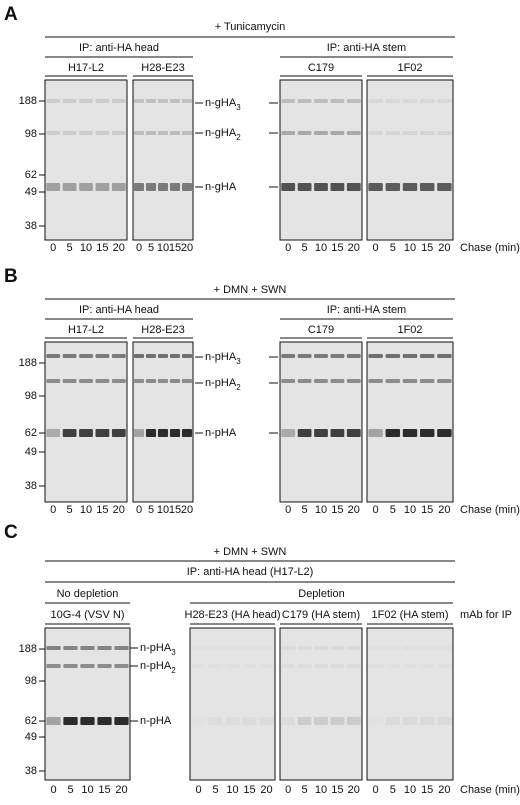 The height and width of the screenshot is (805, 520). Describe the element at coordinates (238, 387) in the screenshot. I see `band-subscript: 2` at that location.